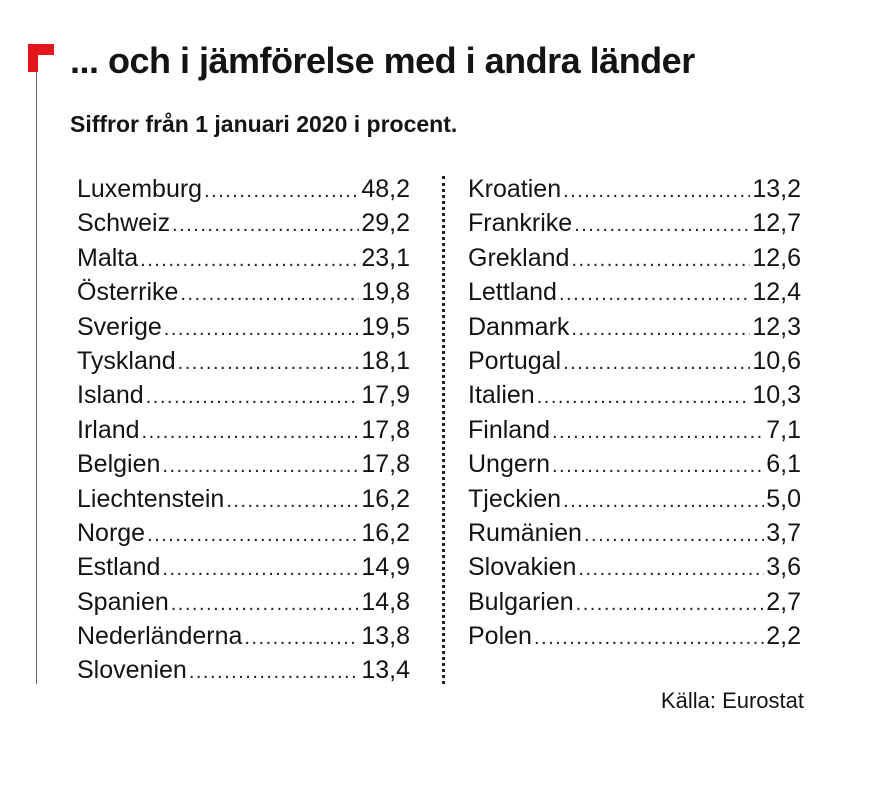 The image size is (892, 800). I want to click on country-name: Polen, so click(500, 636).